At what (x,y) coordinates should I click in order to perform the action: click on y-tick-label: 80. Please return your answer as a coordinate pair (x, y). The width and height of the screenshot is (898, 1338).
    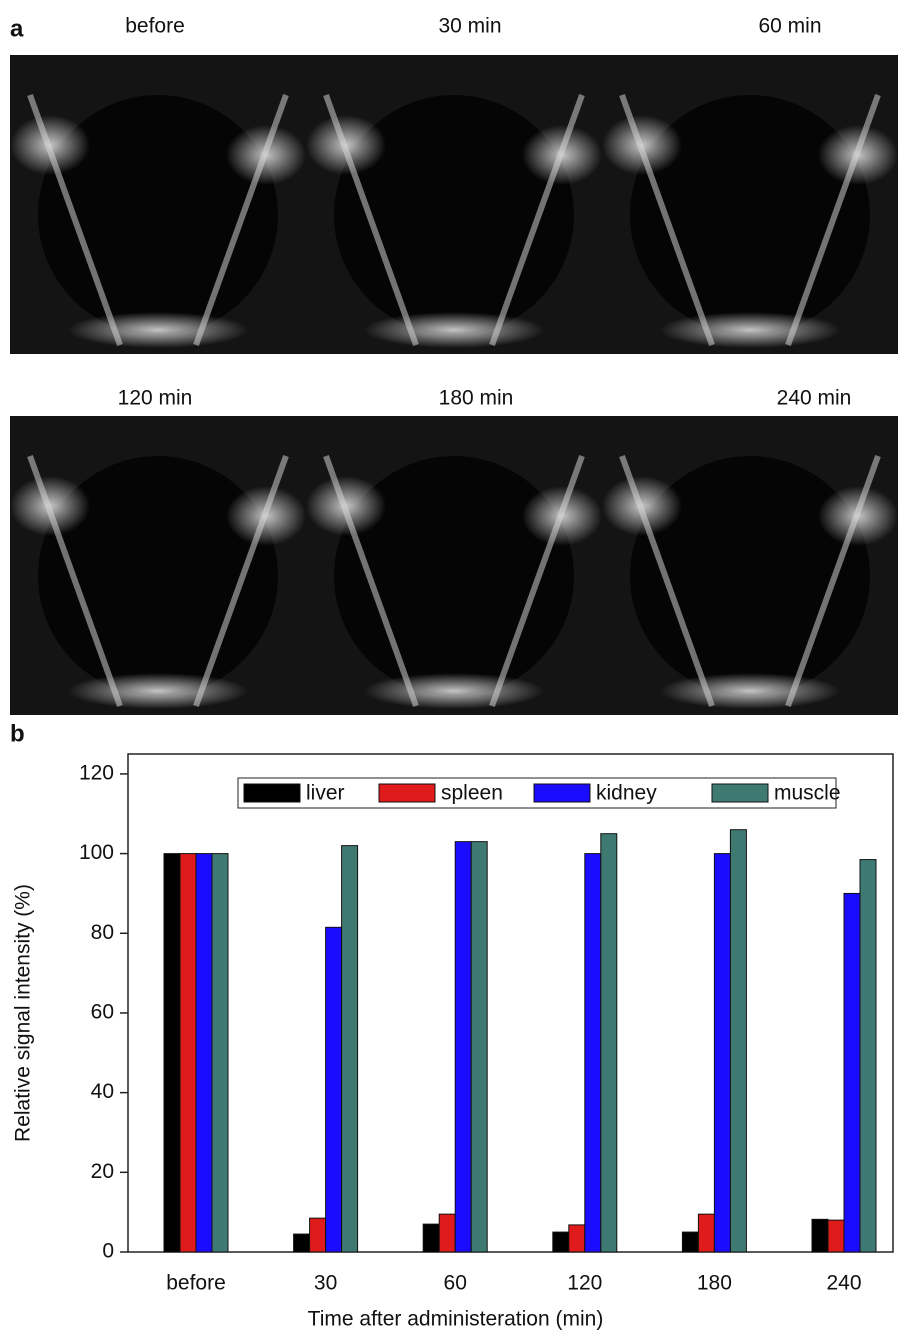
    Looking at the image, I should click on (102, 932).